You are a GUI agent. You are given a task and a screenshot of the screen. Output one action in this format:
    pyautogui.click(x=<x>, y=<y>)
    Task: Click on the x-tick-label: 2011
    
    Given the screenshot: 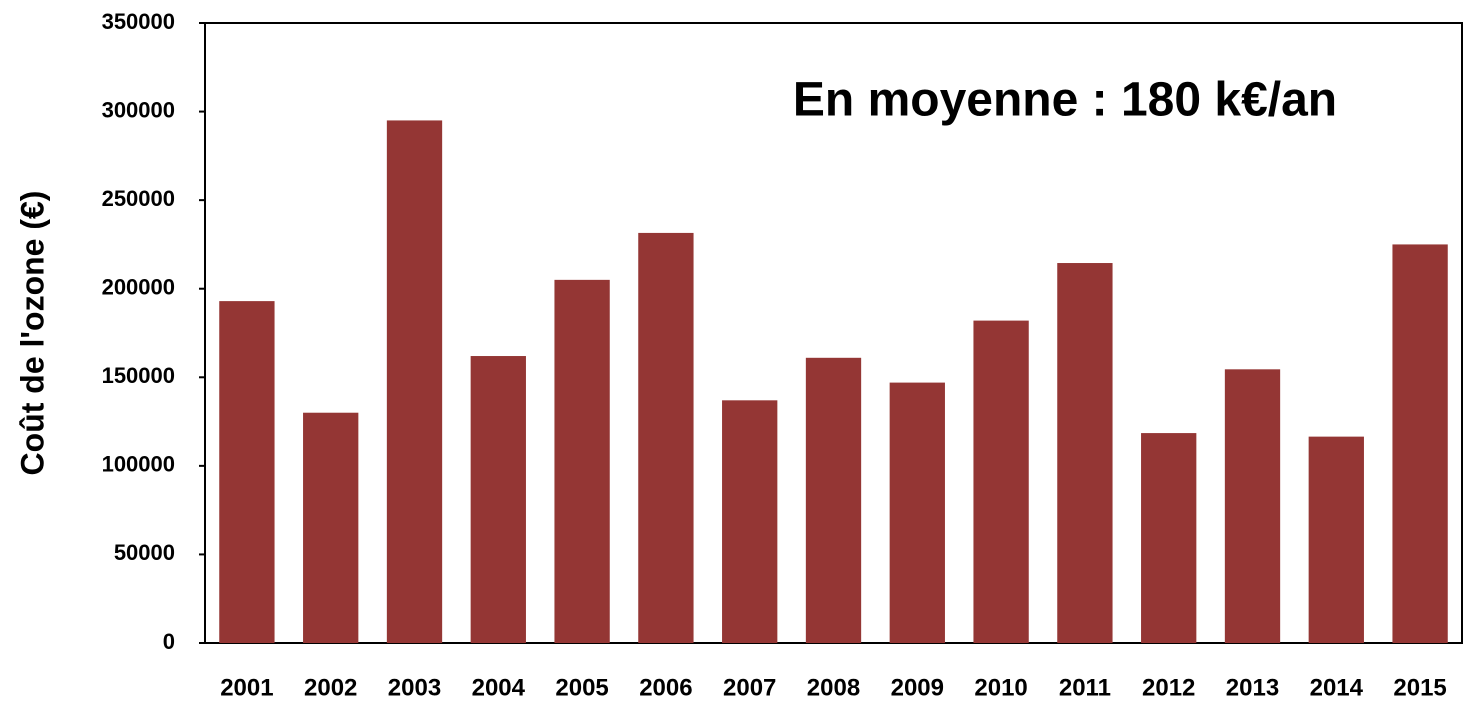 What is the action you would take?
    pyautogui.click(x=1085, y=687)
    